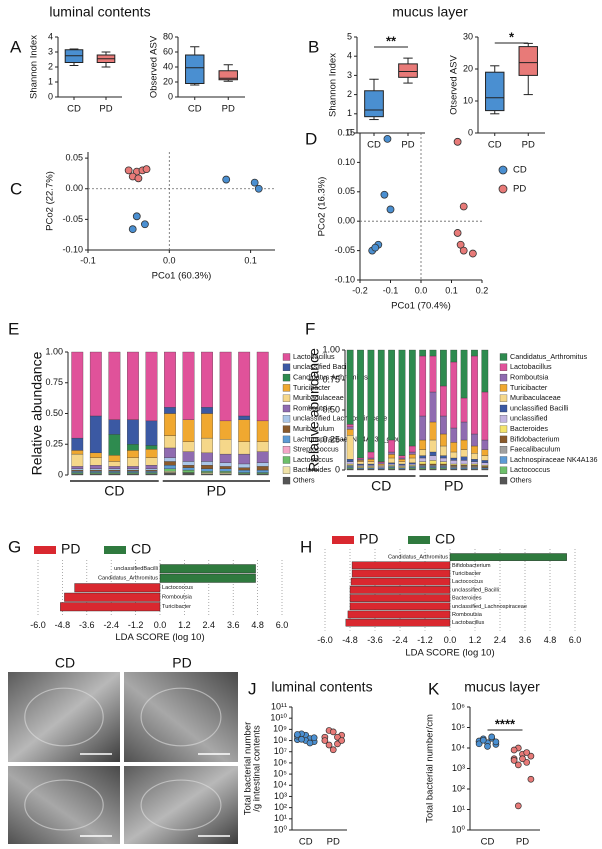 This screenshot has height=849, width=602. What do you see at coordinates (313, 459) in the screenshot?
I see `legend-label: Lactococcus` at bounding box center [313, 459].